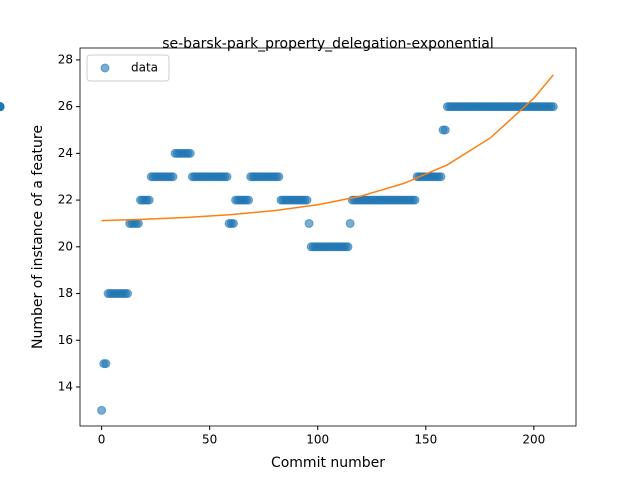 This screenshot has height=480, width=640. I want to click on y-tick-label: 26, so click(65, 106).